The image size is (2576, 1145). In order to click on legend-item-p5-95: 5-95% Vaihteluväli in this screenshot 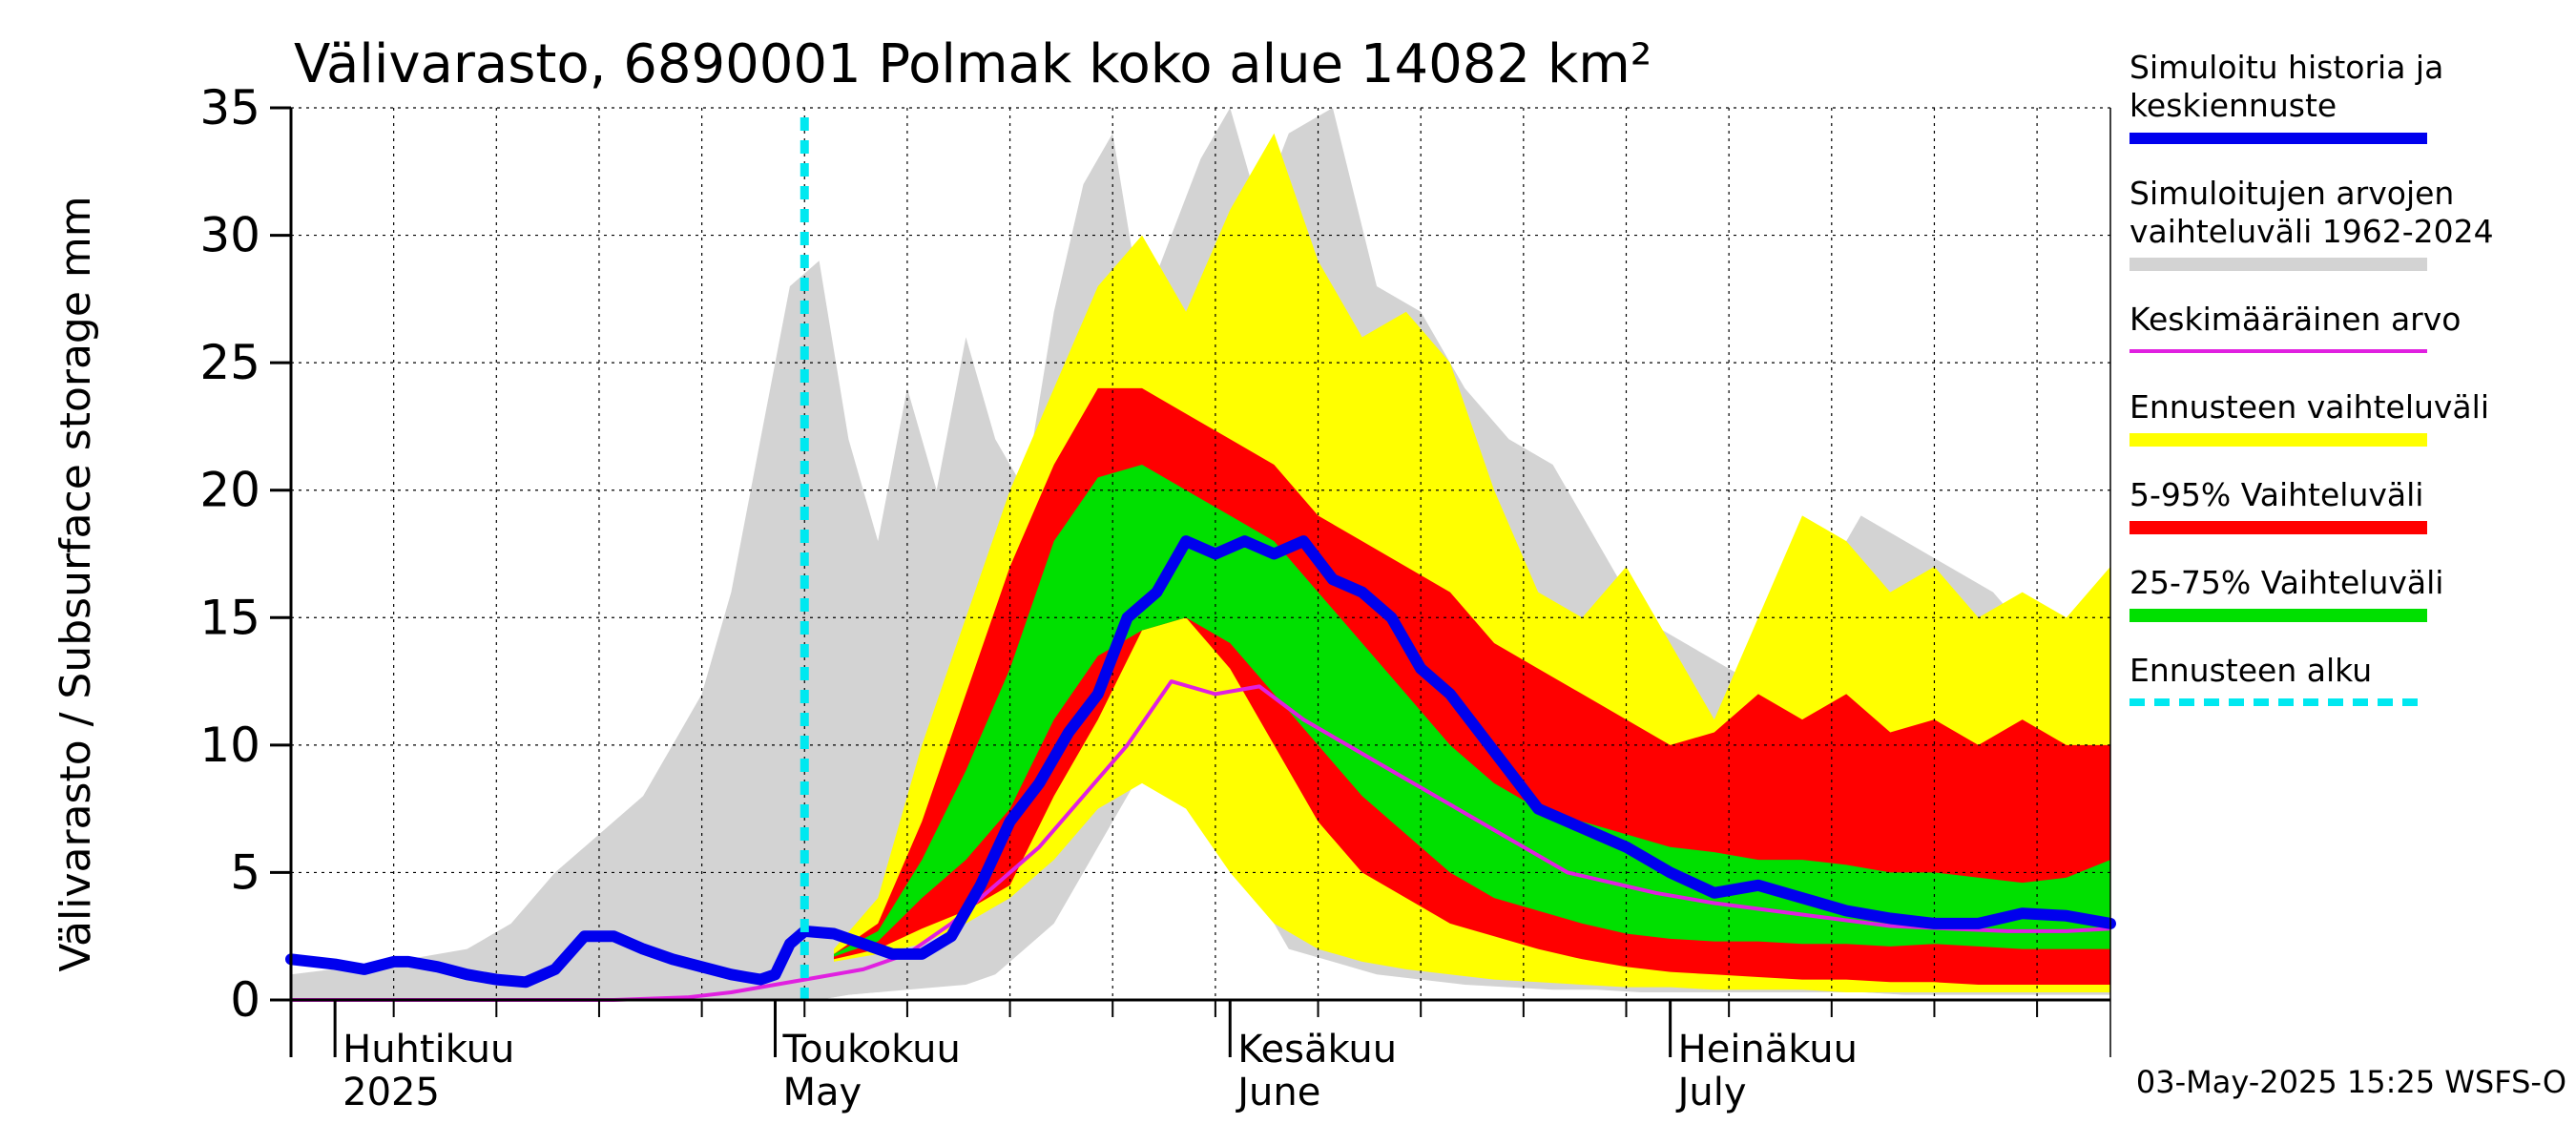, I will do `click(2278, 505)`.